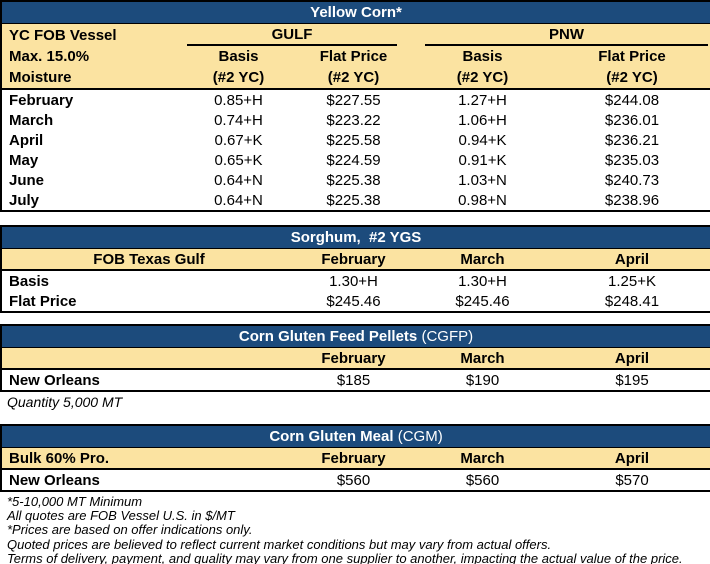 The height and width of the screenshot is (564, 710). Describe the element at coordinates (238, 120) in the screenshot. I see `basis-cell: 0.74+H` at that location.